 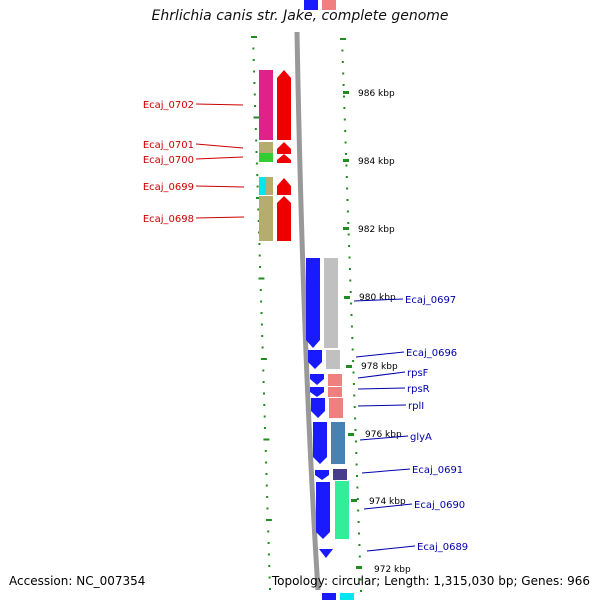 What do you see at coordinates (266, 157) in the screenshot?
I see `feature-ecaj-0700-cds` at bounding box center [266, 157].